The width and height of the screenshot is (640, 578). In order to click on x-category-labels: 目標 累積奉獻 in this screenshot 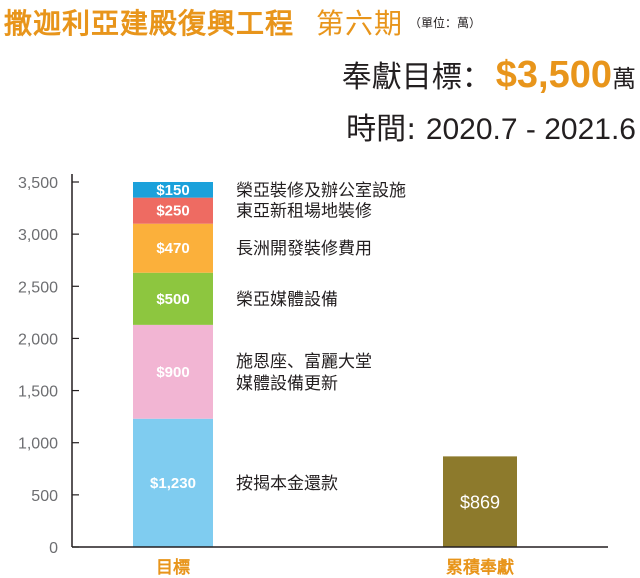, I will do `click(335, 567)`.